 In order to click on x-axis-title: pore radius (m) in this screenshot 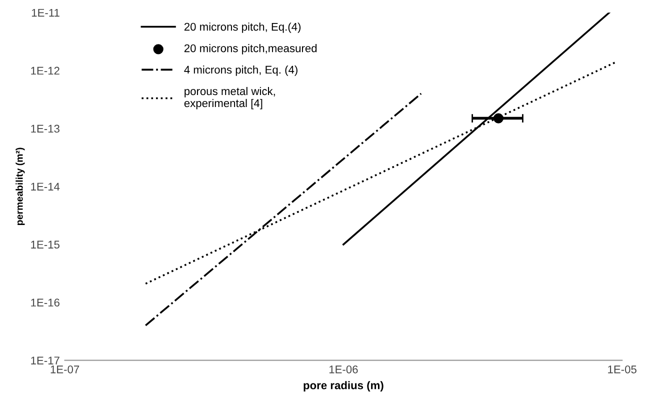, I will do `click(344, 386)`.